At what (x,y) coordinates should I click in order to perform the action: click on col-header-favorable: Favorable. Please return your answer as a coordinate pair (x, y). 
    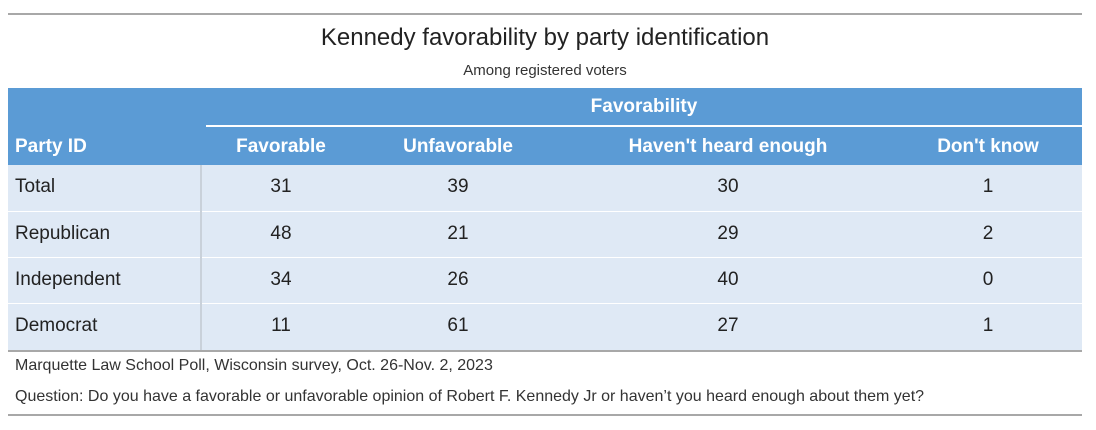
    Looking at the image, I should click on (281, 146).